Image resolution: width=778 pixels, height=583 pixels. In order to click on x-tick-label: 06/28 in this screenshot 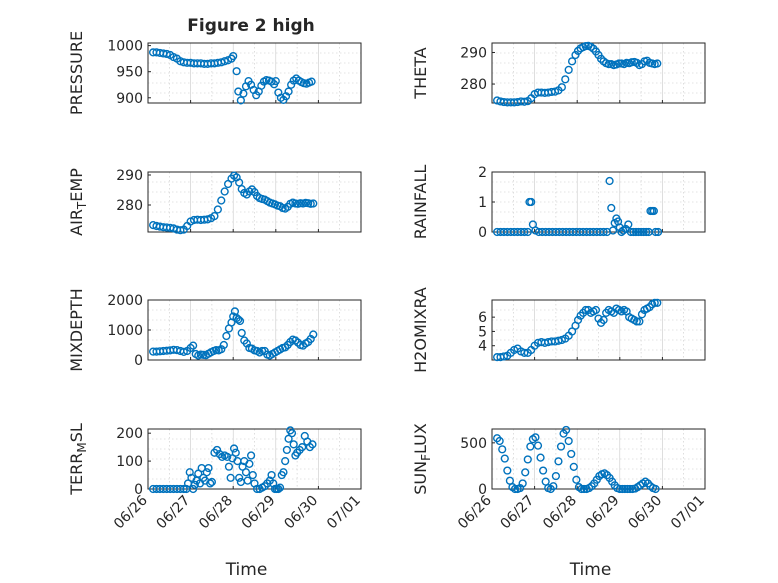, I will do `click(216, 513)`.